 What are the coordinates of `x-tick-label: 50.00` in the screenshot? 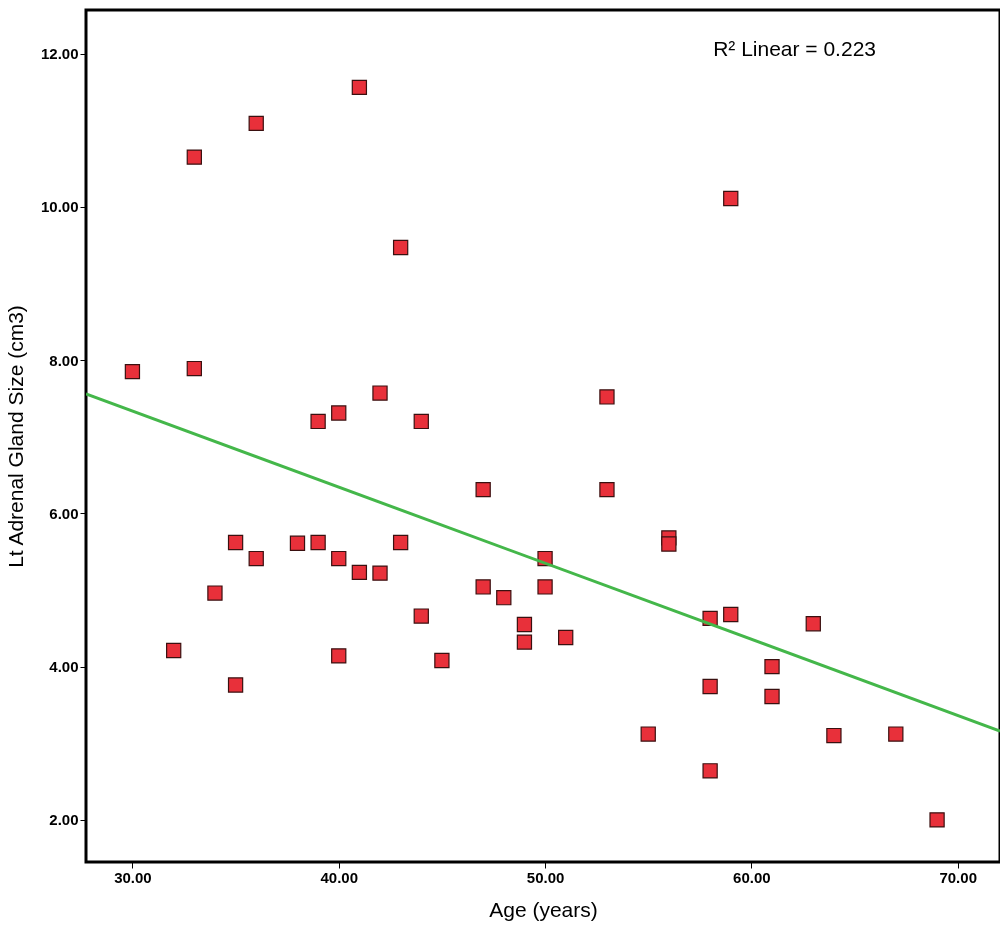 It's located at (545, 877).